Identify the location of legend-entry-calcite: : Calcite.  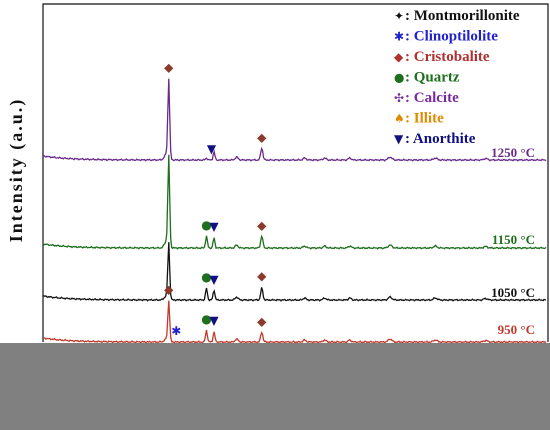
(432, 98).